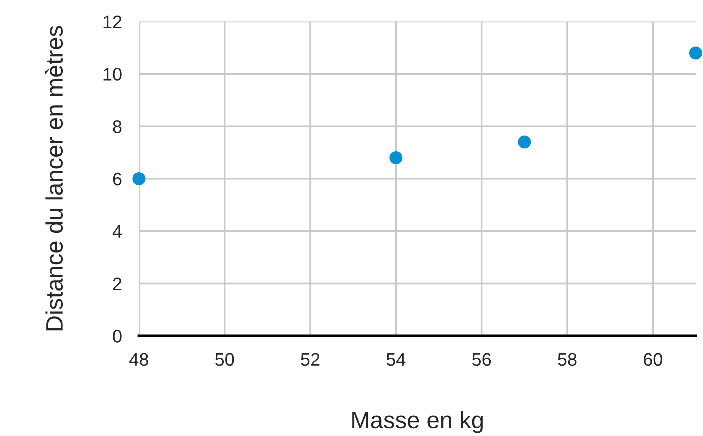 Image resolution: width=703 pixels, height=436 pixels. What do you see at coordinates (117, 284) in the screenshot?
I see `y-tick-label: 2` at bounding box center [117, 284].